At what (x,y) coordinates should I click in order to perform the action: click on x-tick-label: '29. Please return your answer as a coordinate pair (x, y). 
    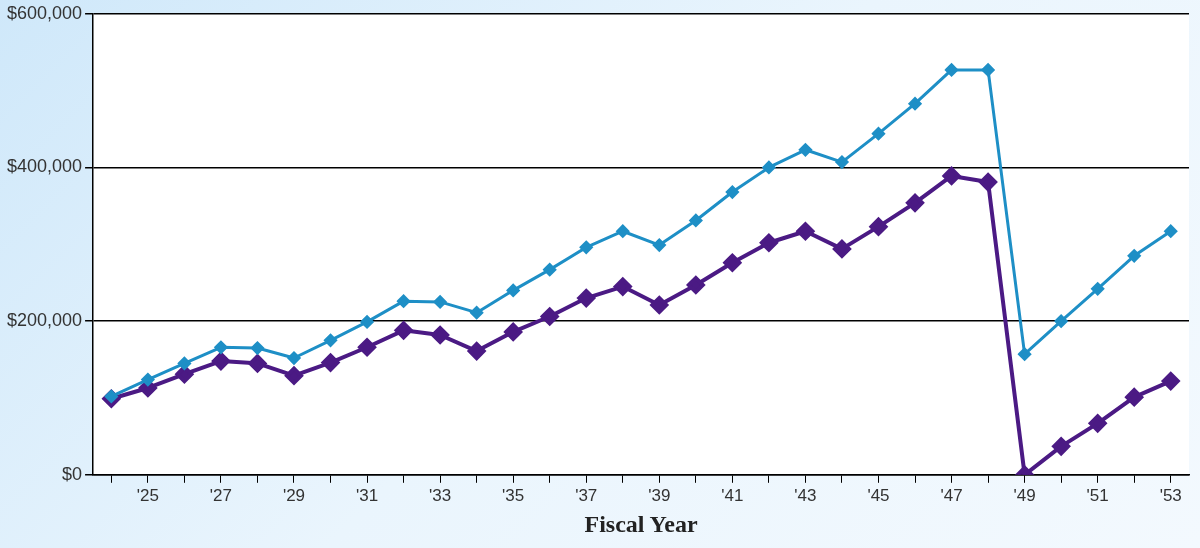
    Looking at the image, I should click on (294, 495).